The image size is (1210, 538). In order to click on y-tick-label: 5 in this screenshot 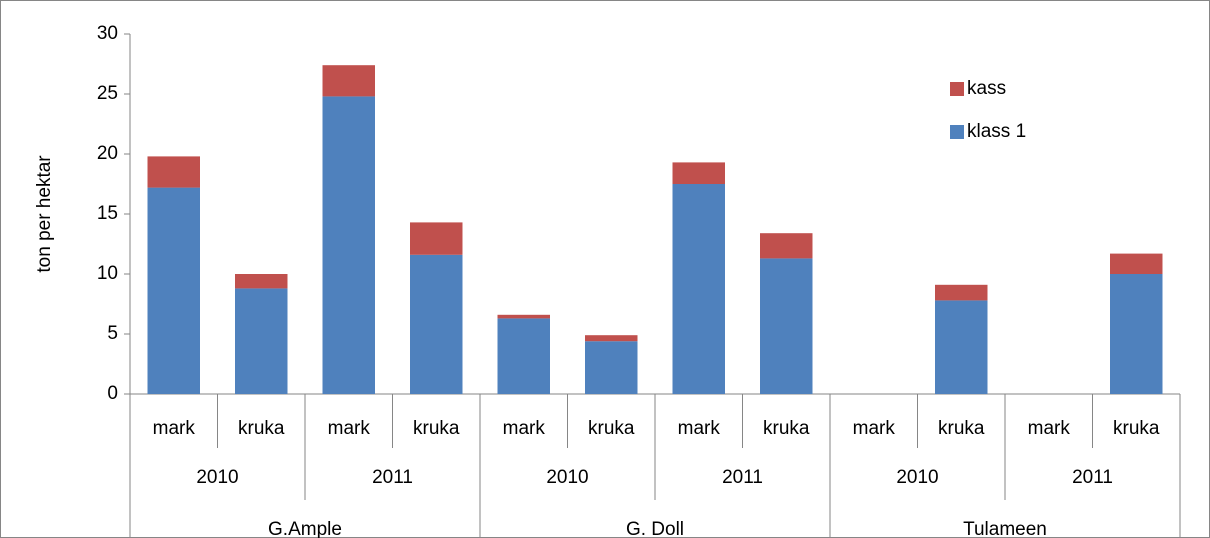, I will do `click(112, 333)`.